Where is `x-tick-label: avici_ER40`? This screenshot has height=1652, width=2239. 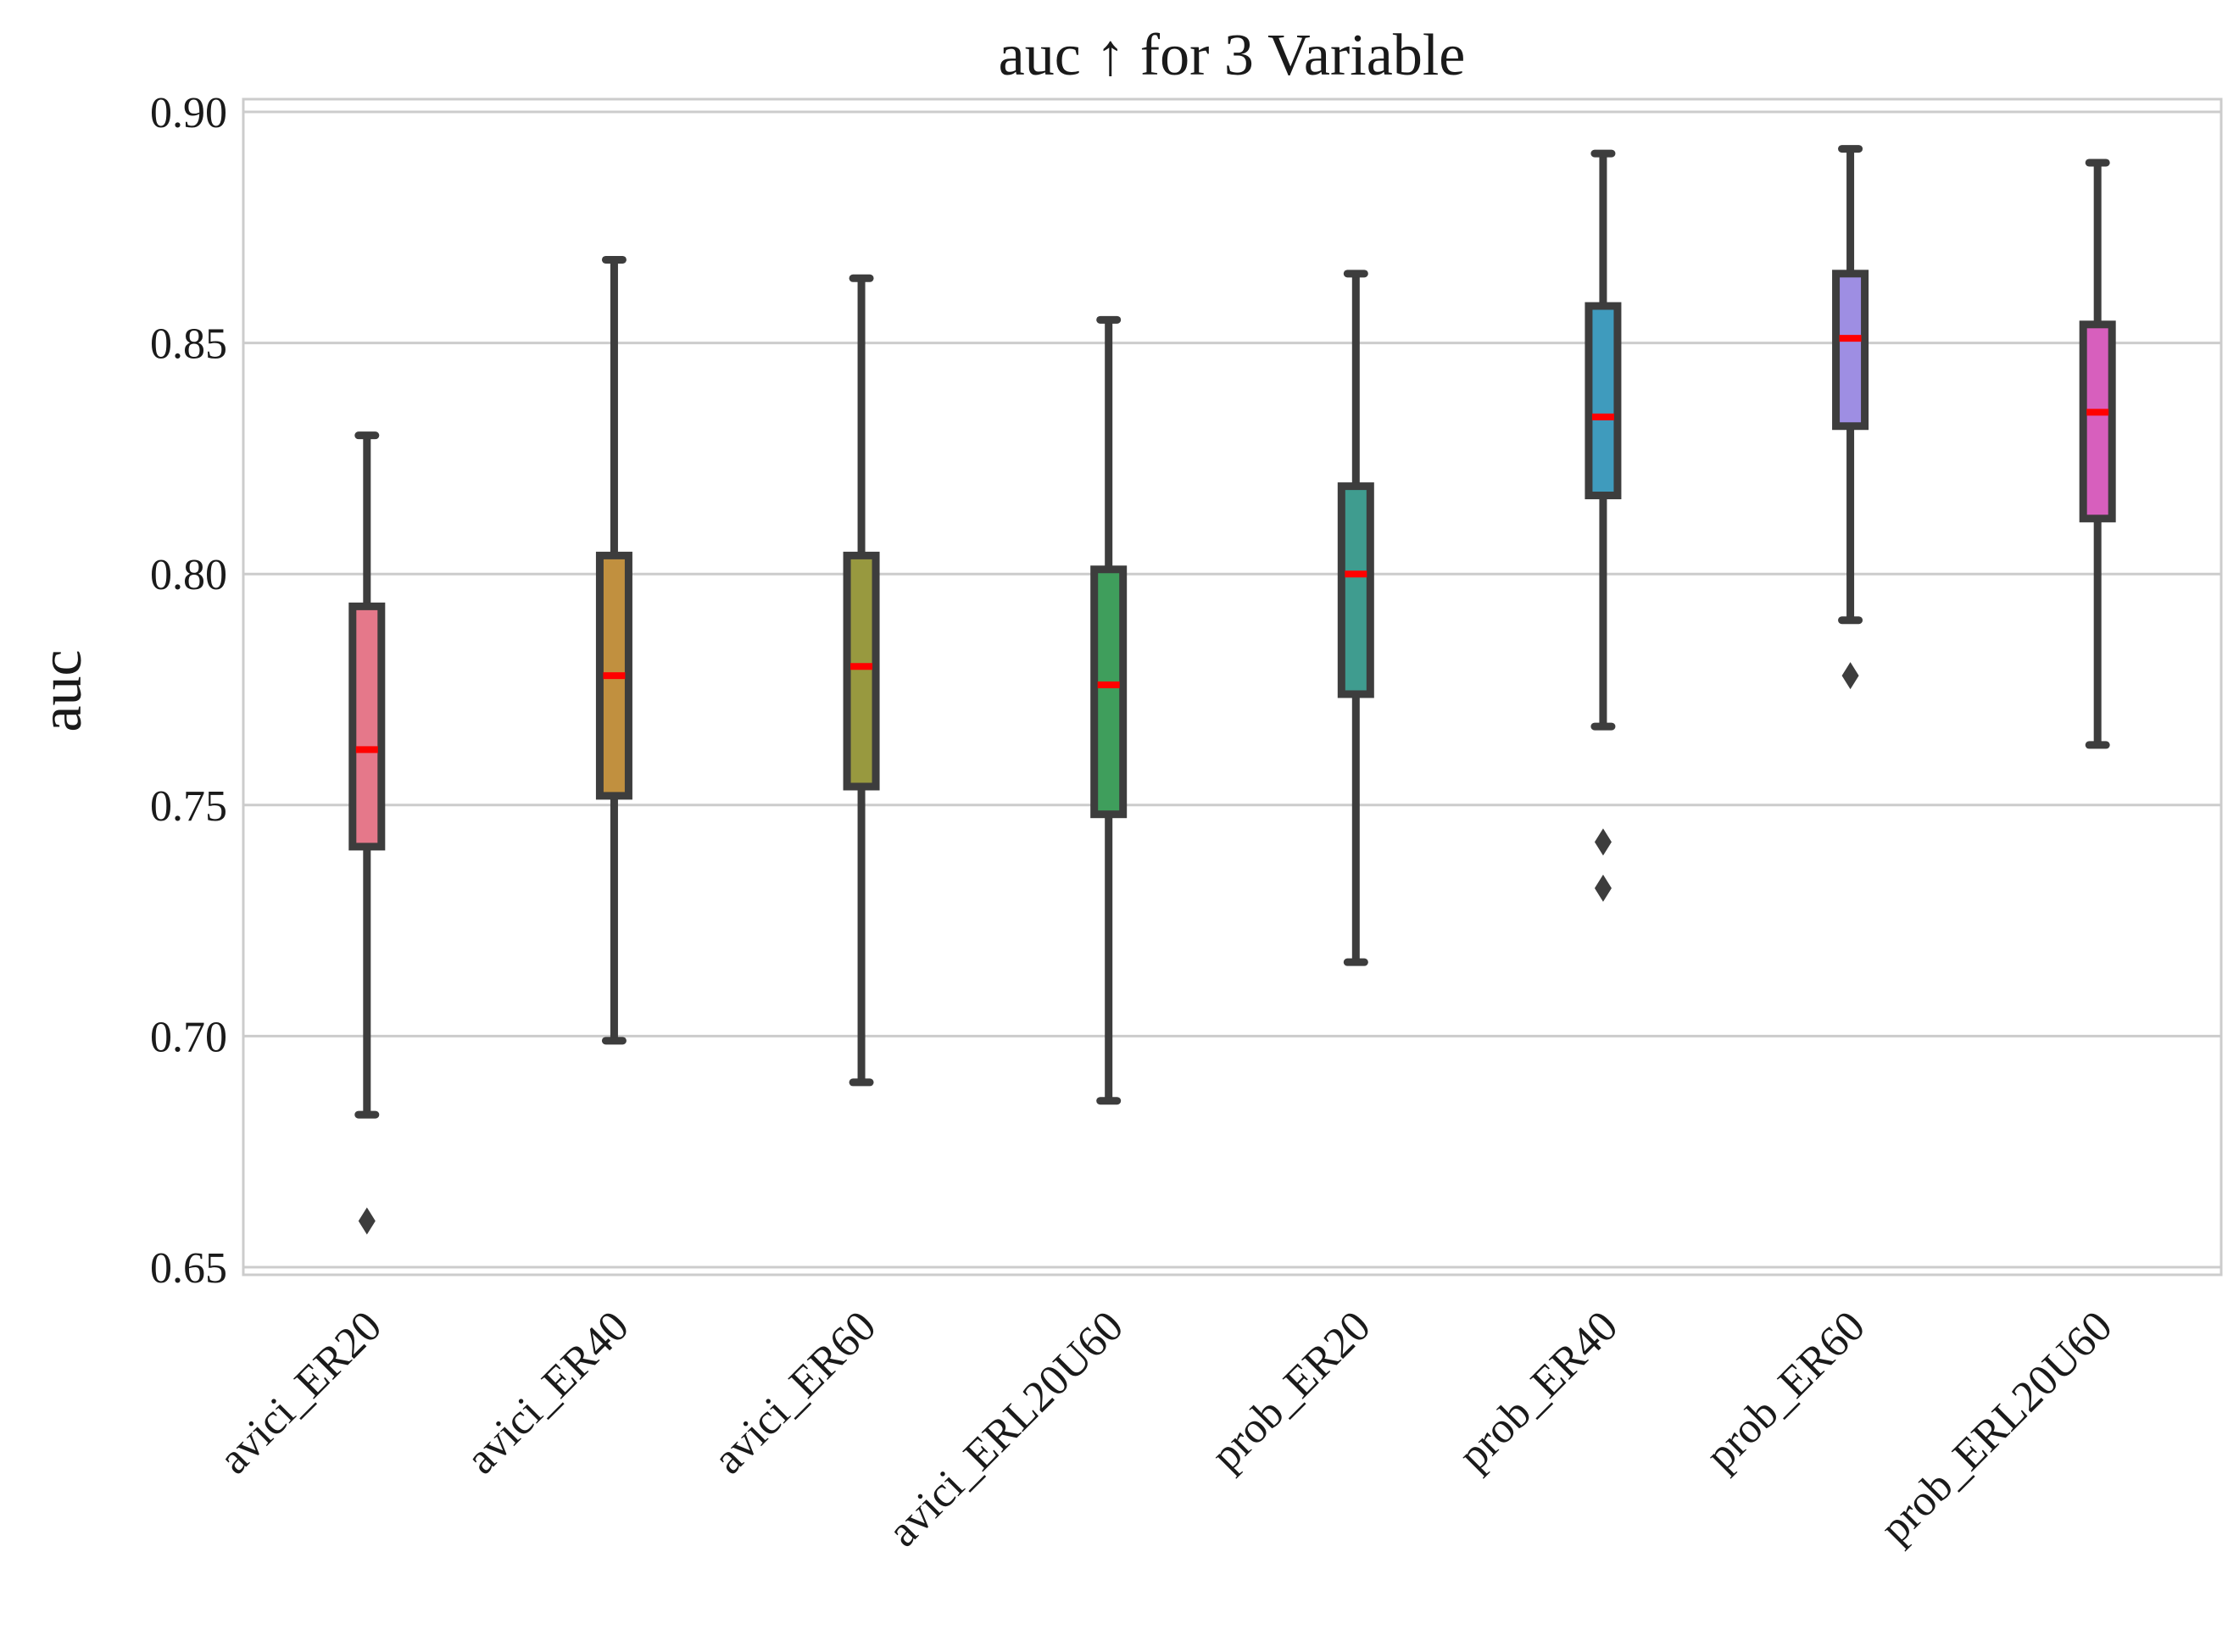
x-tick-label: avici_ER40 is located at coordinates (548, 1392).